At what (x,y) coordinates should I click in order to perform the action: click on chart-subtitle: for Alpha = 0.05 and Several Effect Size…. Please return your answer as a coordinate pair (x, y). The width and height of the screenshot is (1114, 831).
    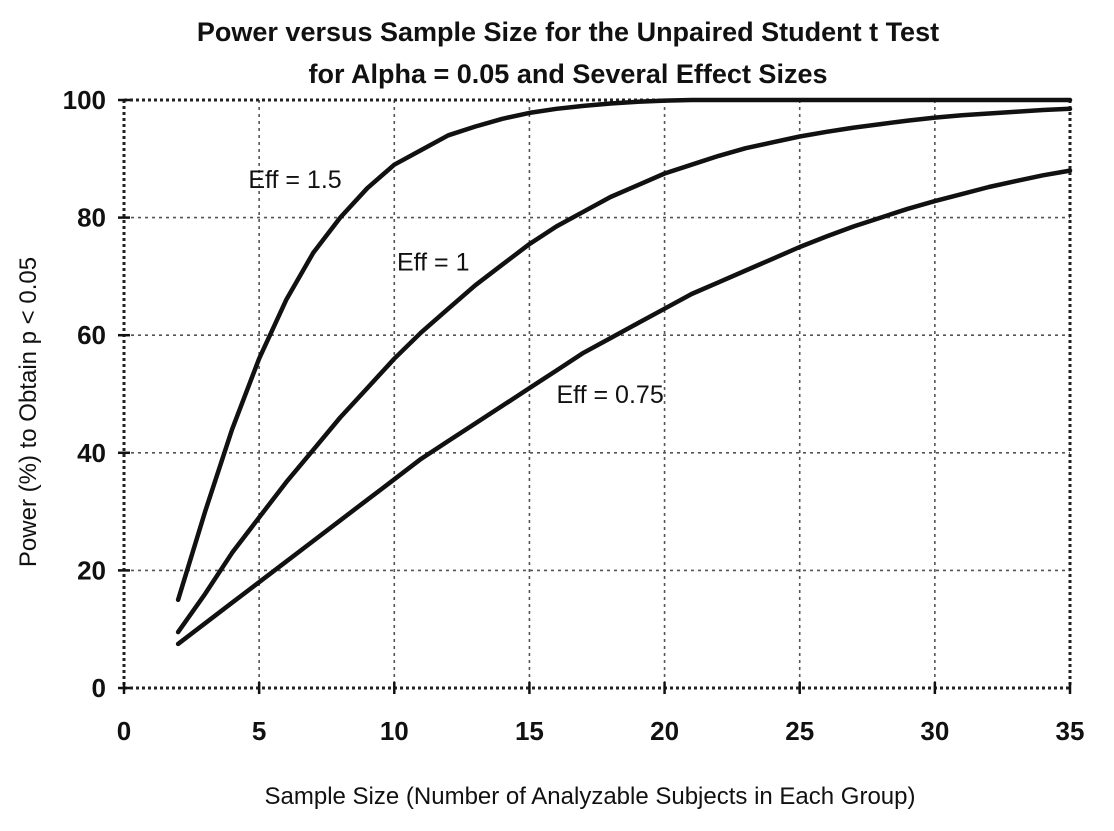
    Looking at the image, I should click on (568, 74).